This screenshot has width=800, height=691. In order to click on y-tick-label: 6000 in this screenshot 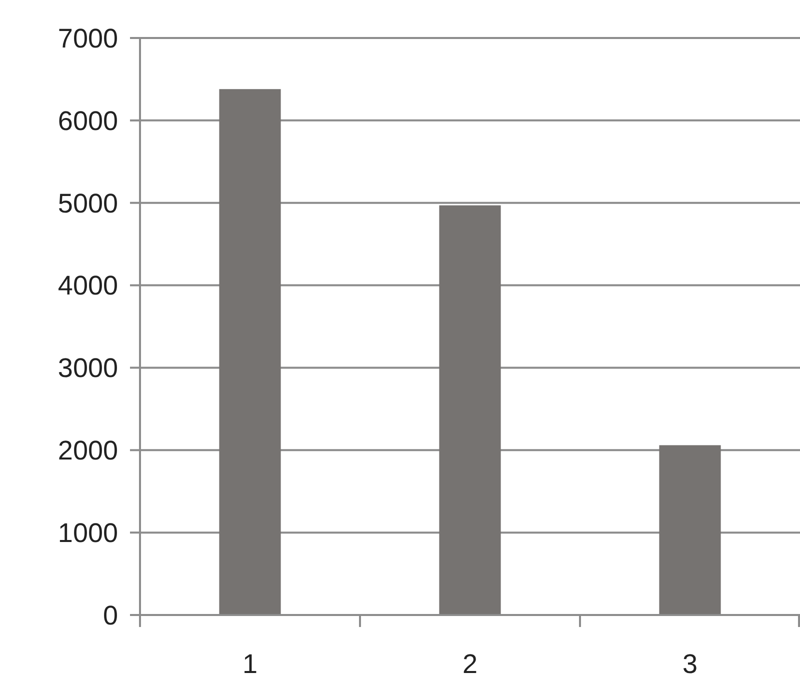, I will do `click(88, 121)`.